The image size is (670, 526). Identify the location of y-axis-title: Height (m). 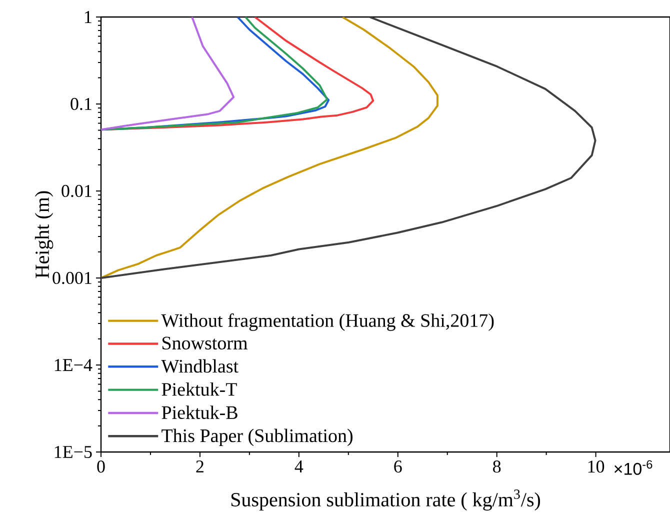
(44, 234).